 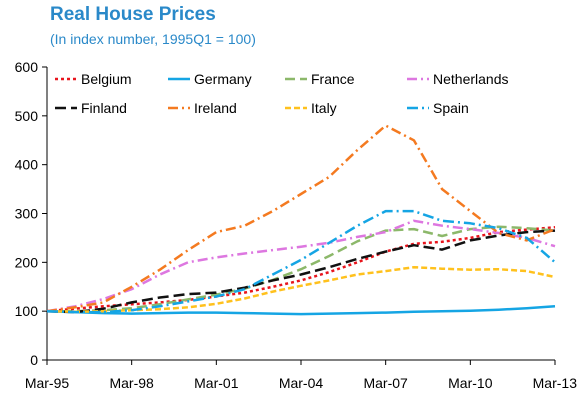 I want to click on x-tick-label: Mar-07, so click(x=385, y=383).